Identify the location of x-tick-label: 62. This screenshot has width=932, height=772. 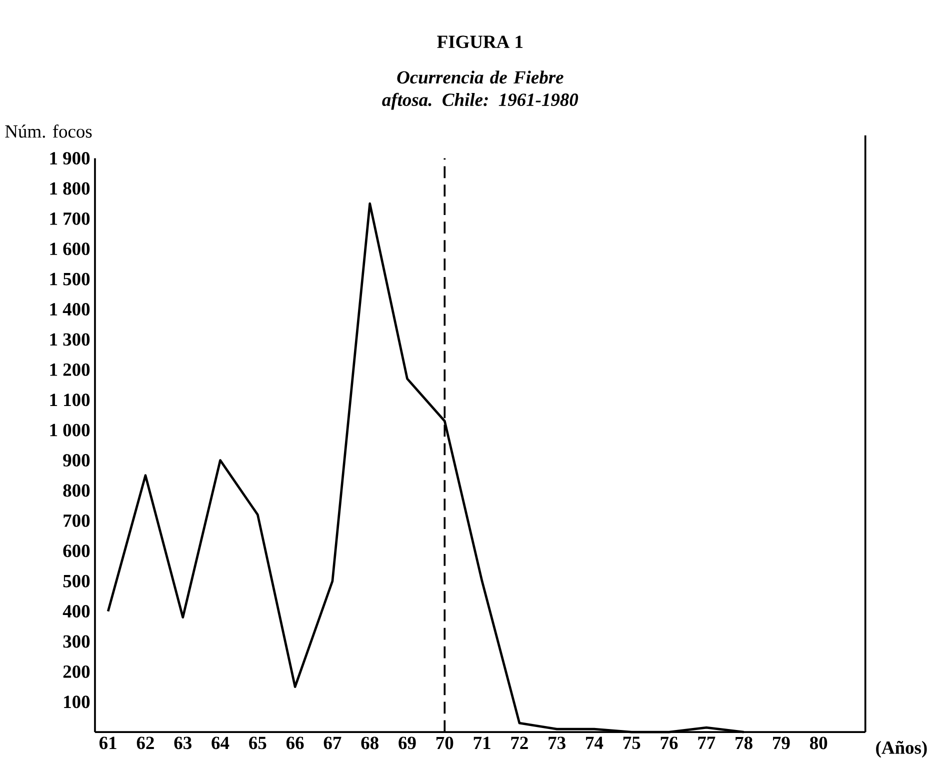
(145, 743).